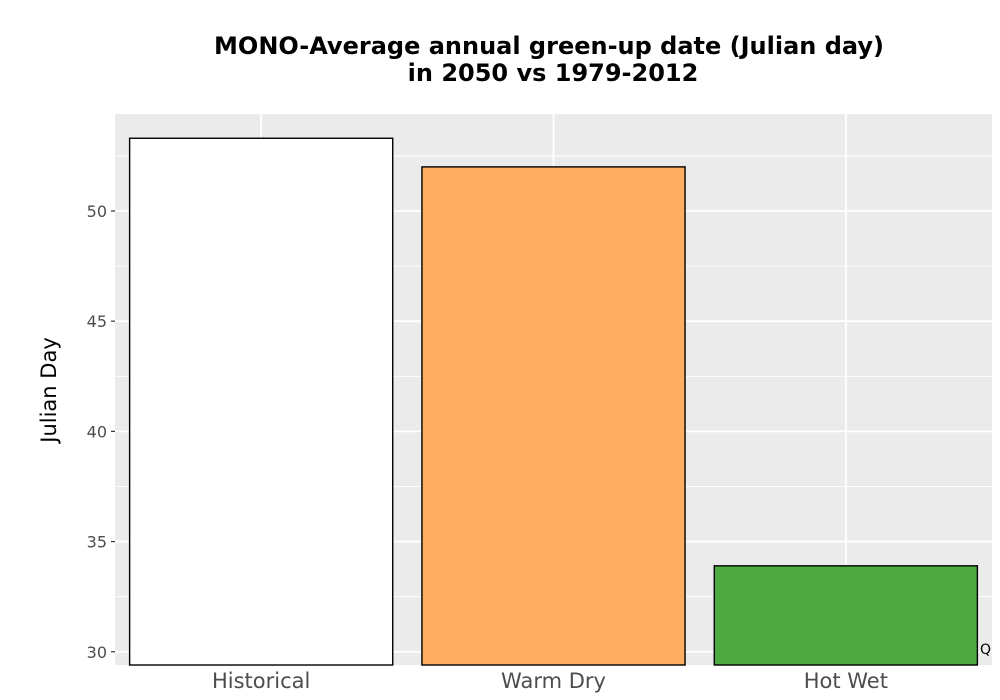  What do you see at coordinates (49, 391) in the screenshot?
I see `y-axis-title: Julian Day` at bounding box center [49, 391].